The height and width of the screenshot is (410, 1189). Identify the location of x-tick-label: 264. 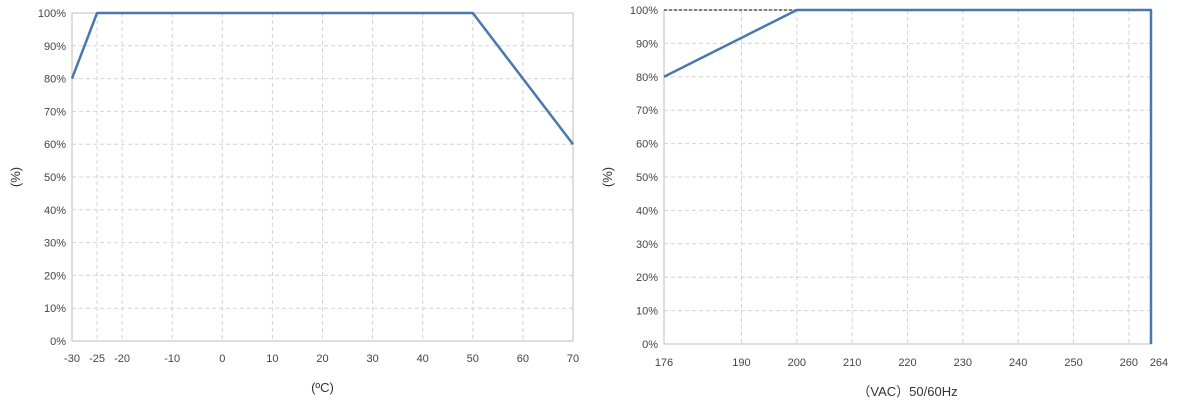
(1159, 363).